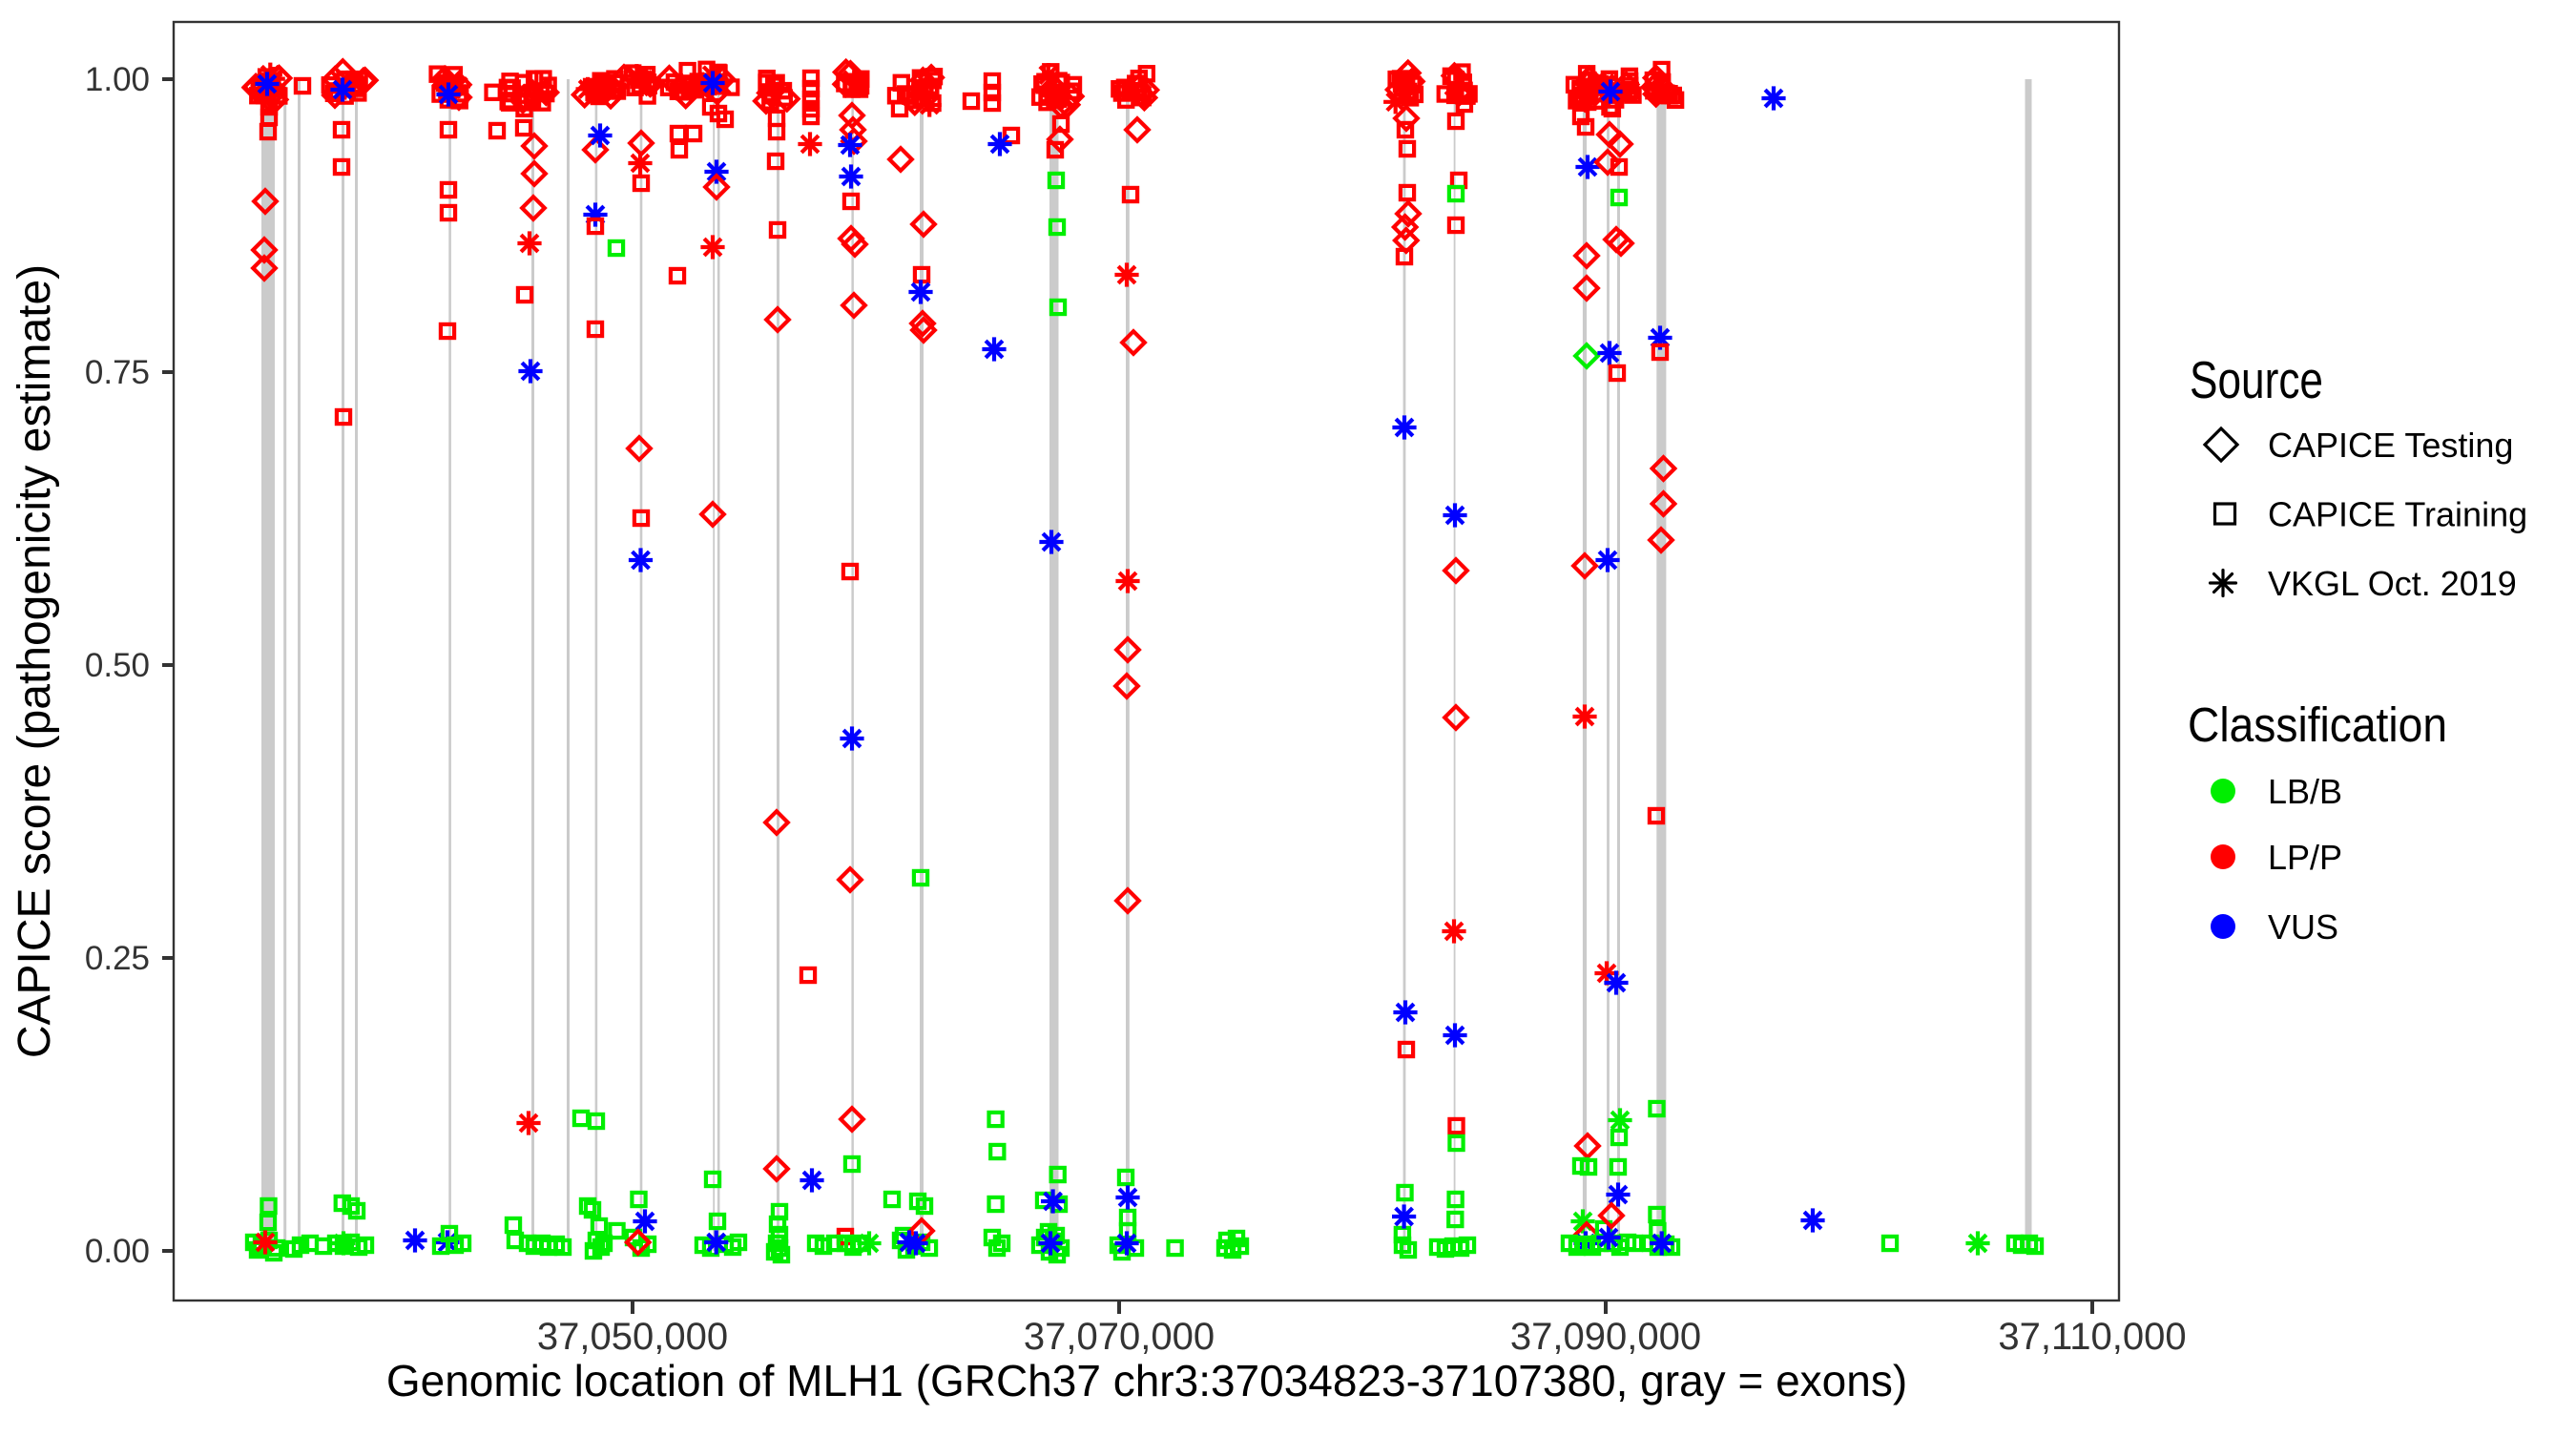 This screenshot has width=2576, height=1436. Describe the element at coordinates (2256, 379) in the screenshot. I see `svg-text: Source` at that location.